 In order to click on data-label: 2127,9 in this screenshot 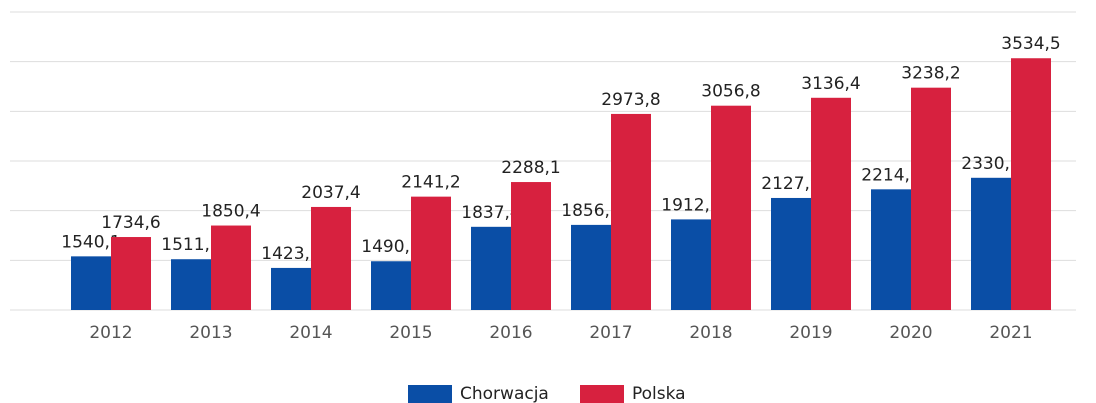, I will do `click(790, 184)`.